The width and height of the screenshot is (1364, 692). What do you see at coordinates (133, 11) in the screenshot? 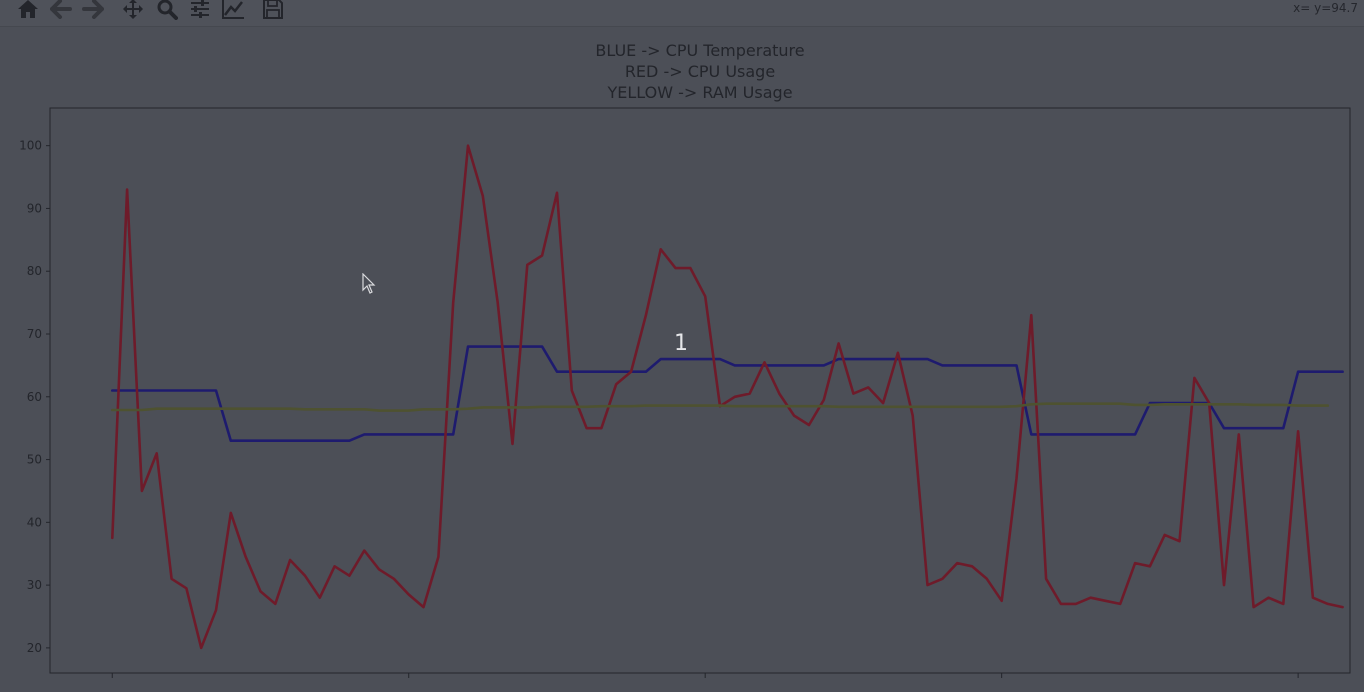
I see `pan-icon` at bounding box center [133, 11].